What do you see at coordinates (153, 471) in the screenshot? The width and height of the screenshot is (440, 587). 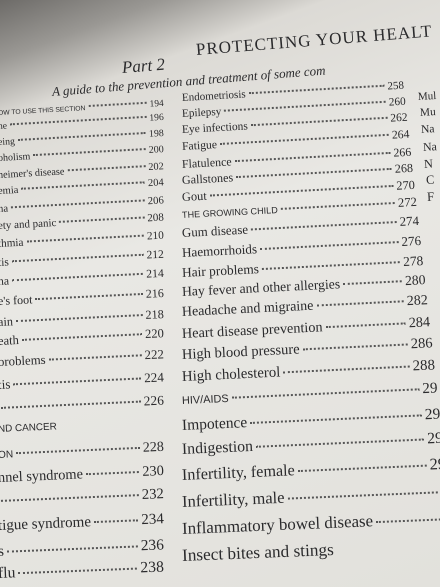 I see `entry-page: 230` at bounding box center [153, 471].